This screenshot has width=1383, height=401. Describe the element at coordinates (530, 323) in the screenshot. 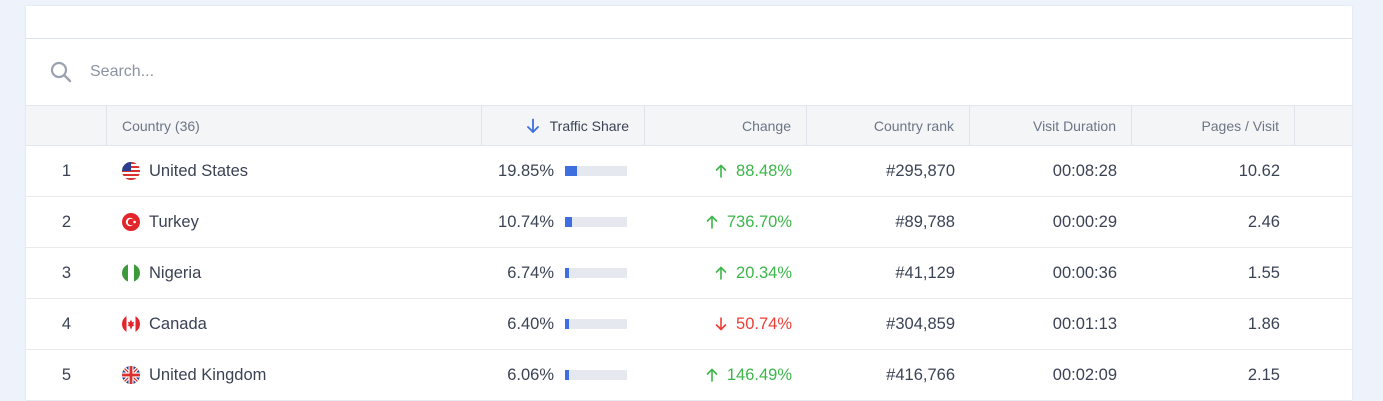

I see `traffic-share-value: 6.40%` at that location.